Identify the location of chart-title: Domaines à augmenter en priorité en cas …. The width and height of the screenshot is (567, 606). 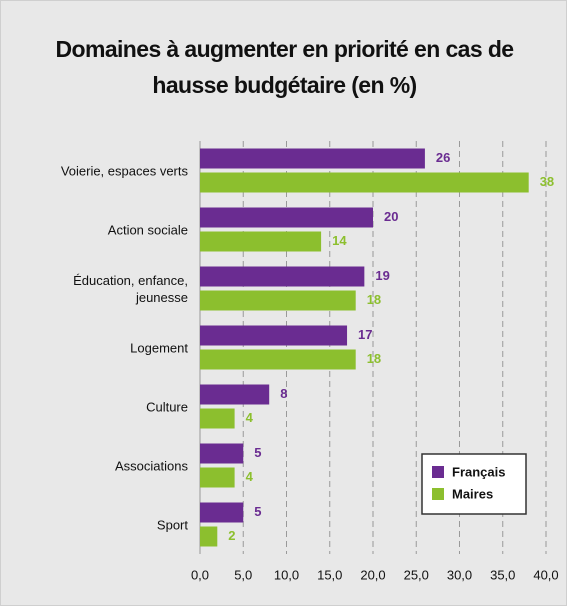
(285, 67).